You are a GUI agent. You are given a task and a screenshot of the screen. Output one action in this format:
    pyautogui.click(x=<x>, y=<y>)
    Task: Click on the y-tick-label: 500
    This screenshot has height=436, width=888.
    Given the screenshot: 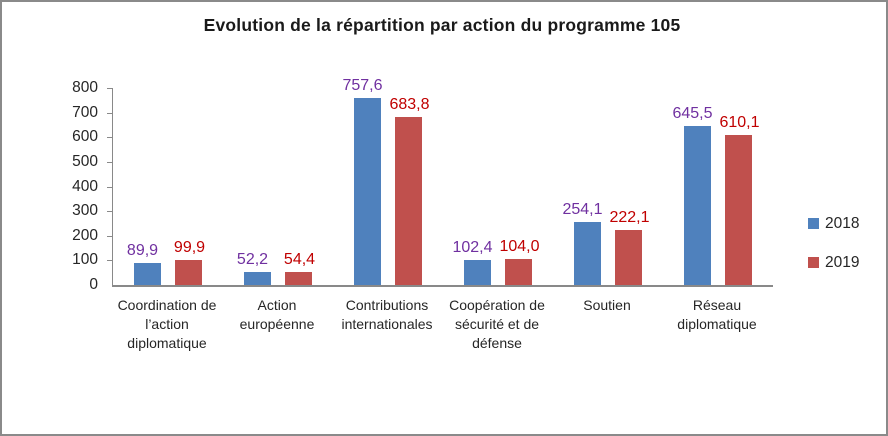 What is the action you would take?
    pyautogui.click(x=85, y=161)
    